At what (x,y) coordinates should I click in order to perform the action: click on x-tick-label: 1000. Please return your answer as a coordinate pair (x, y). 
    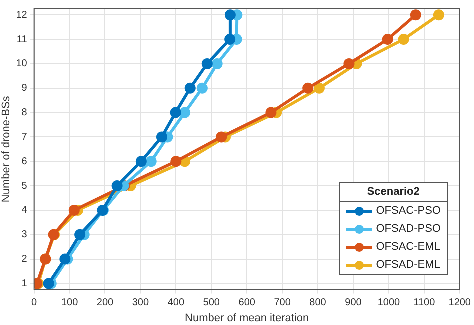
    Looking at the image, I should click on (389, 303).